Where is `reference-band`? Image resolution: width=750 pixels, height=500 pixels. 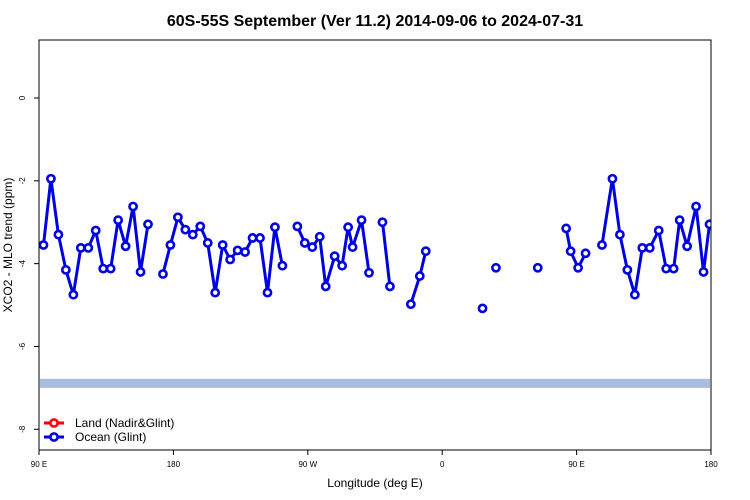 reference-band is located at coordinates (375, 383).